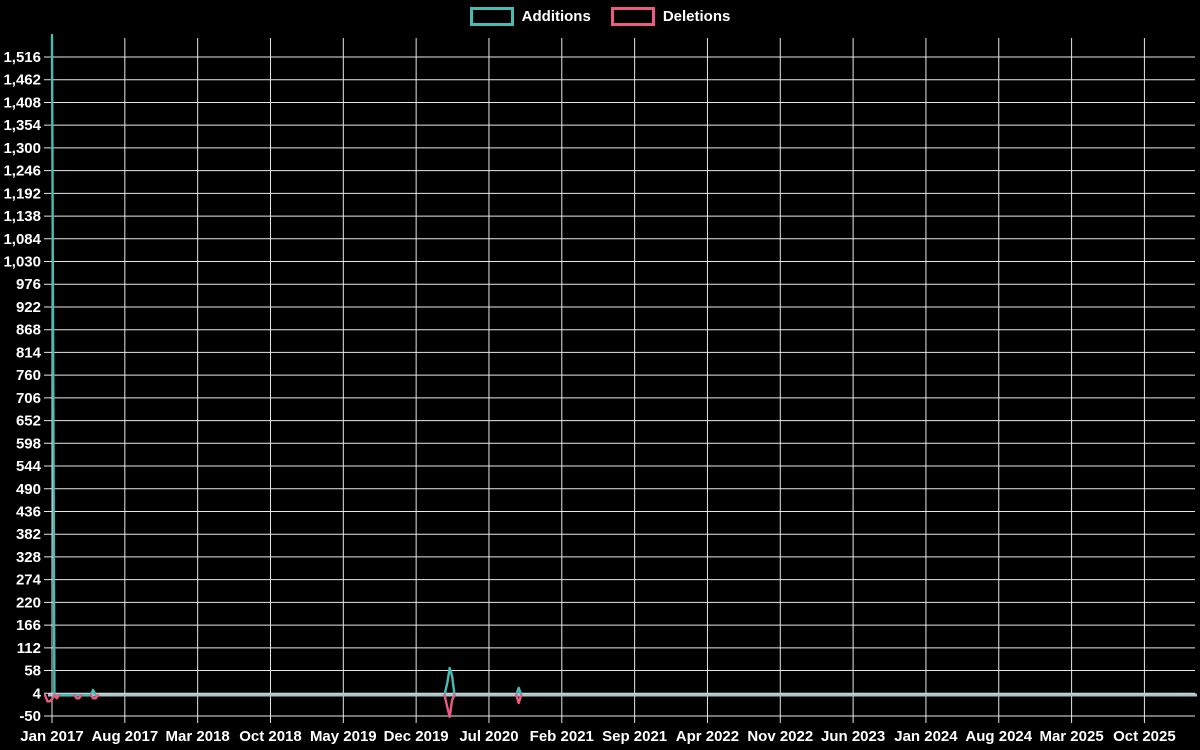 Image resolution: width=1200 pixels, height=750 pixels. What do you see at coordinates (28, 625) in the screenshot?
I see `y-tick-label: 166` at bounding box center [28, 625].